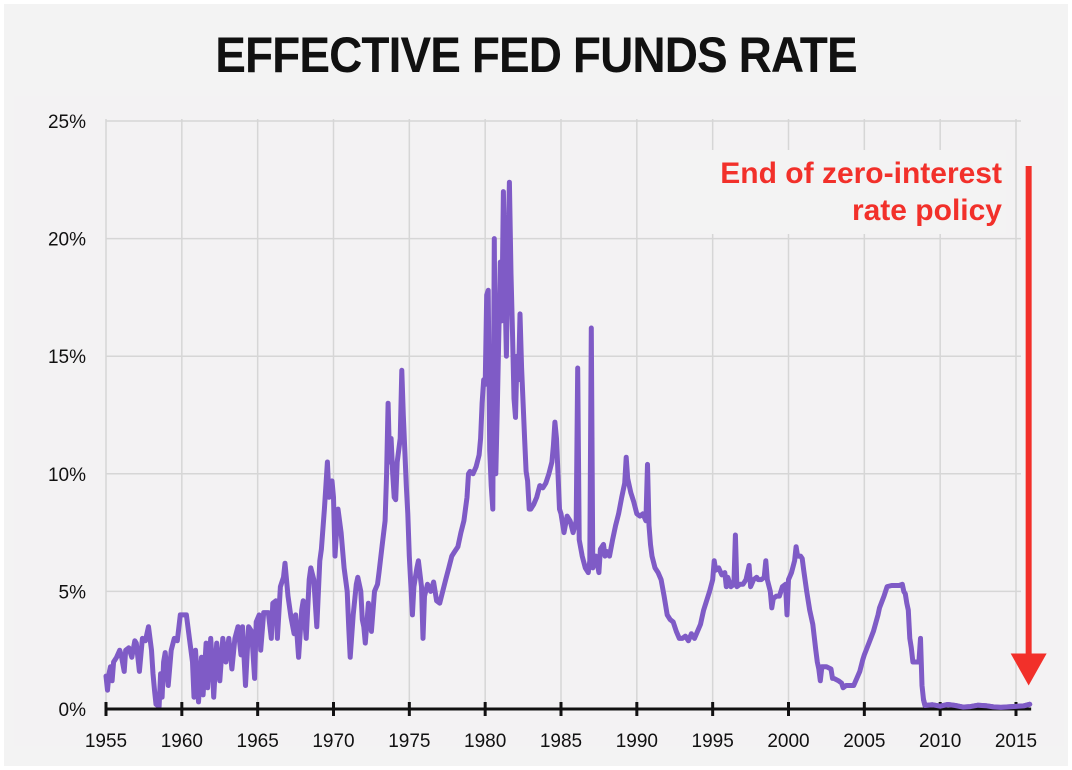 Image resolution: width=1072 pixels, height=770 pixels. I want to click on x-tick-label: 1960, so click(182, 741).